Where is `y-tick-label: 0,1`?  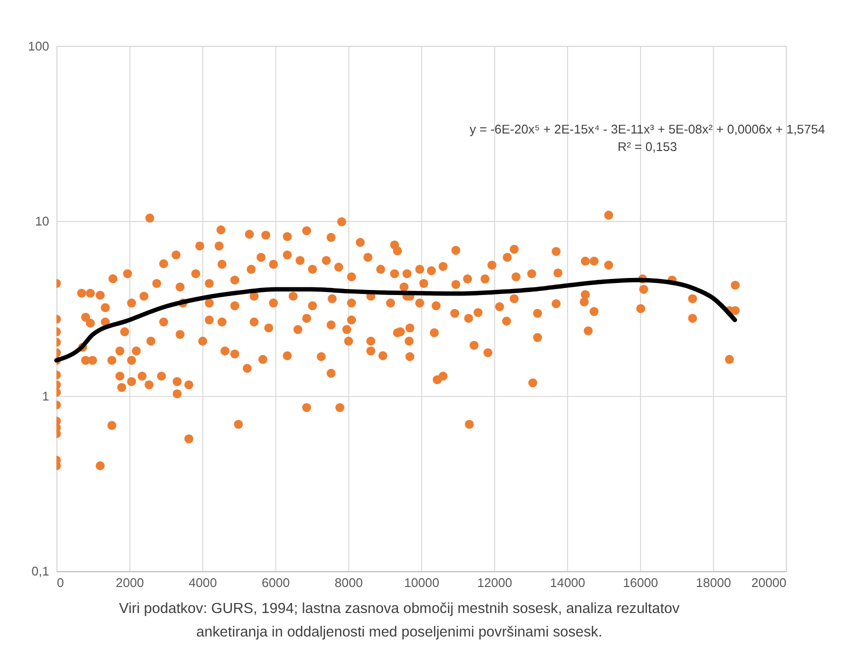
y-tick-label: 0,1 is located at coordinates (41, 571).